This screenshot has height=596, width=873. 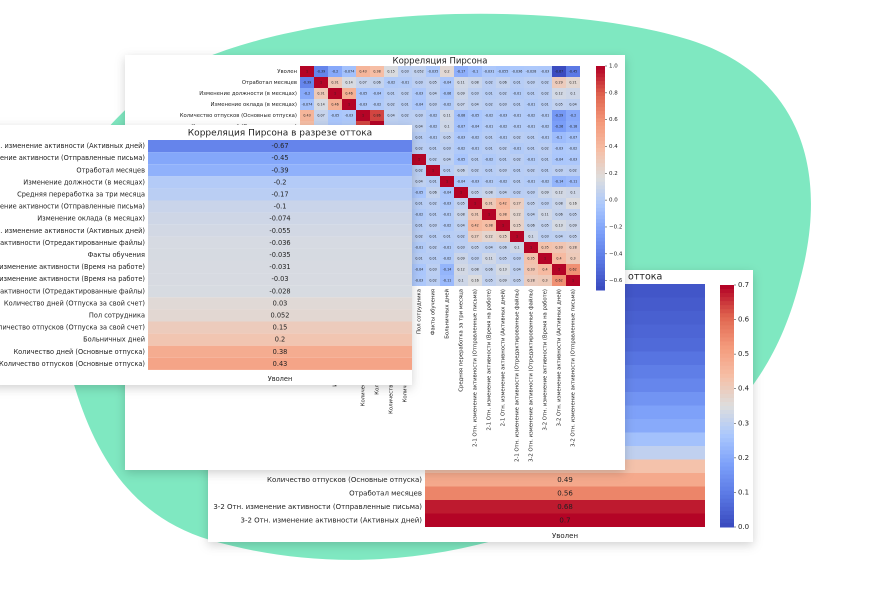 I want to click on cell-value: -0.04, so click(x=559, y=160).